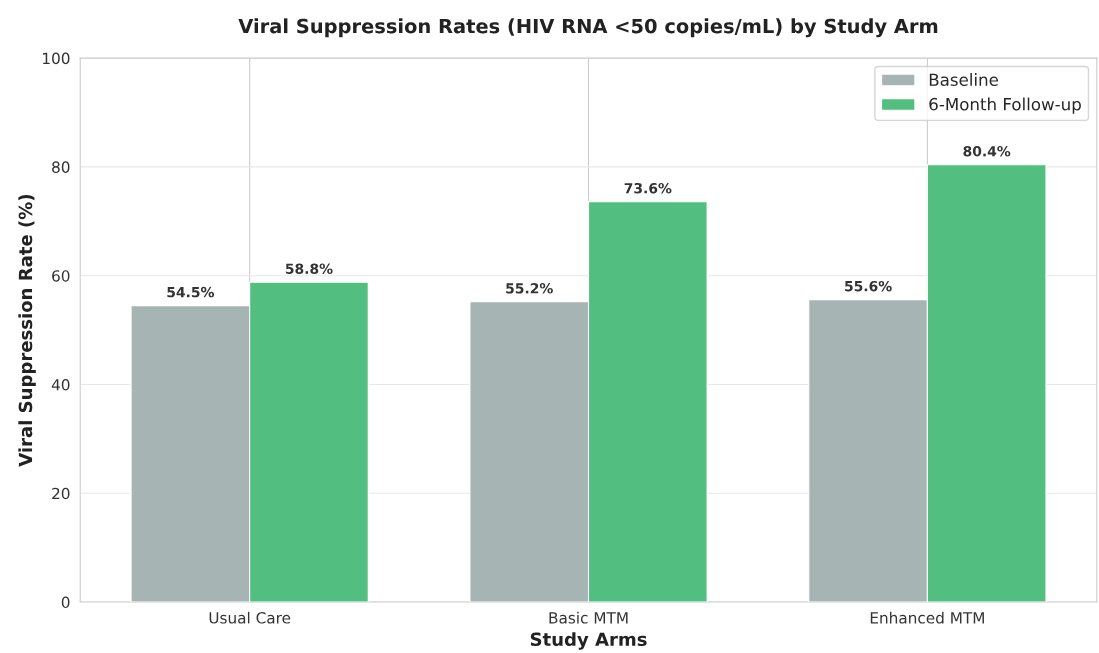  I want to click on data-label: 54.5%, so click(191, 292).